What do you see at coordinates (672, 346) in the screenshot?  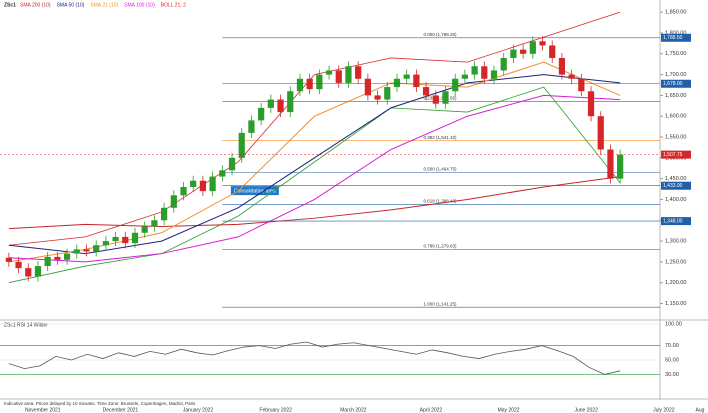 I see `rsi-tick-label: 70.00` at bounding box center [672, 346].